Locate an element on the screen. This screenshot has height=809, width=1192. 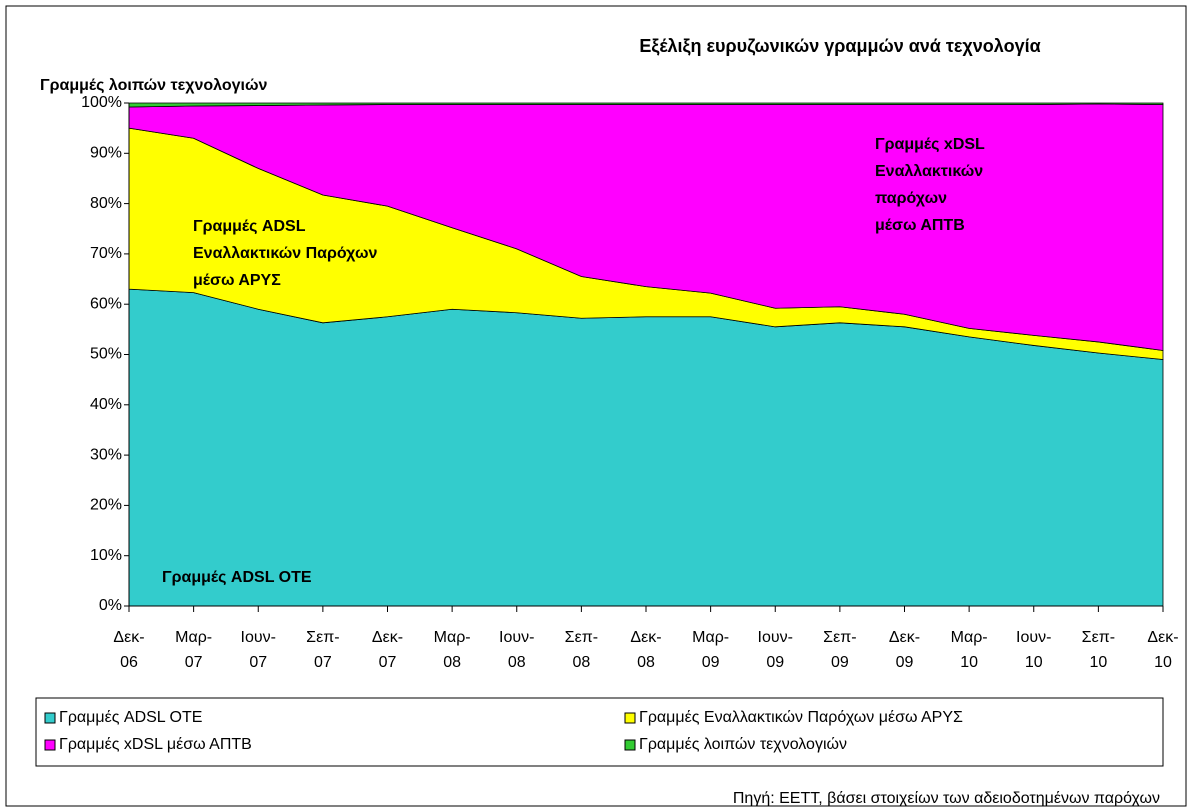
y-tick-label: 80% is located at coordinates (106, 203).